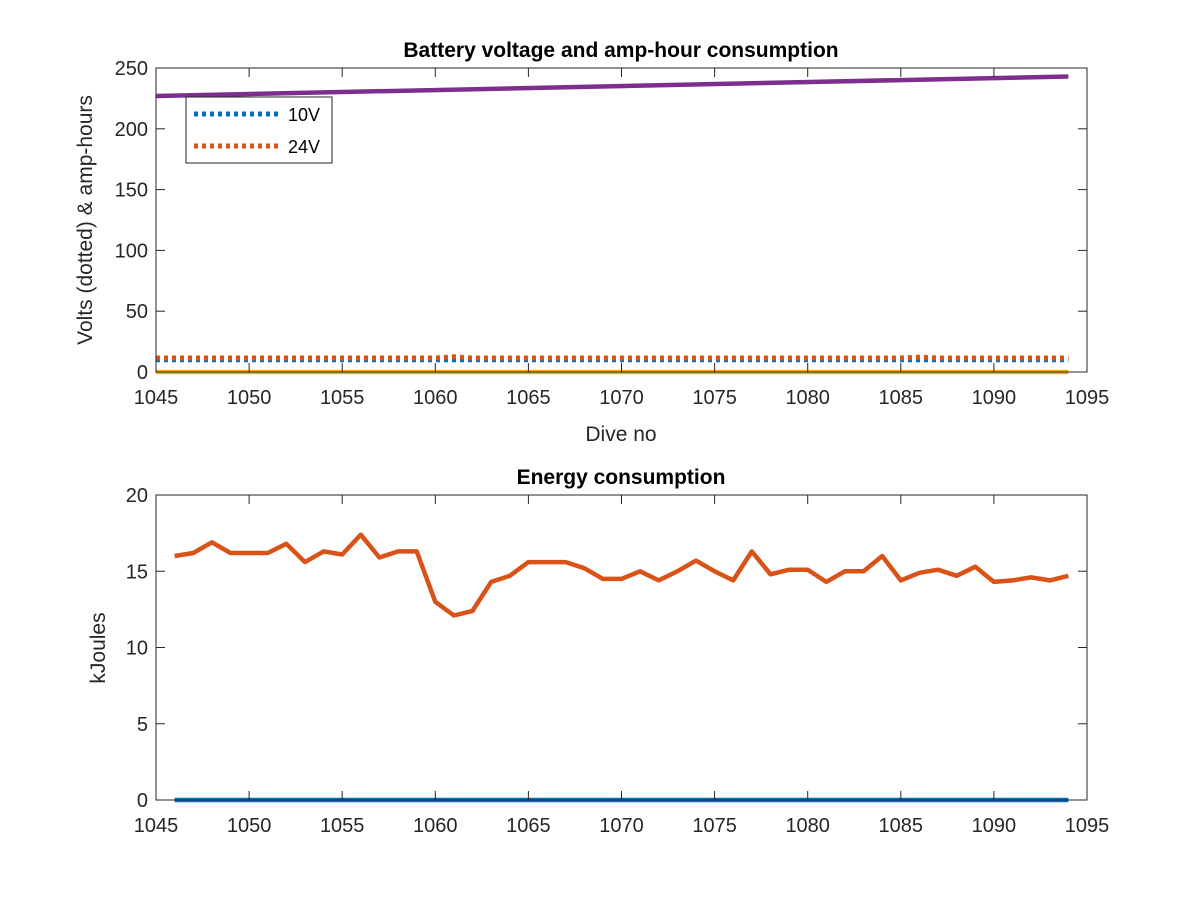  I want to click on voltage-x-tick-label: 1055, so click(342, 398).